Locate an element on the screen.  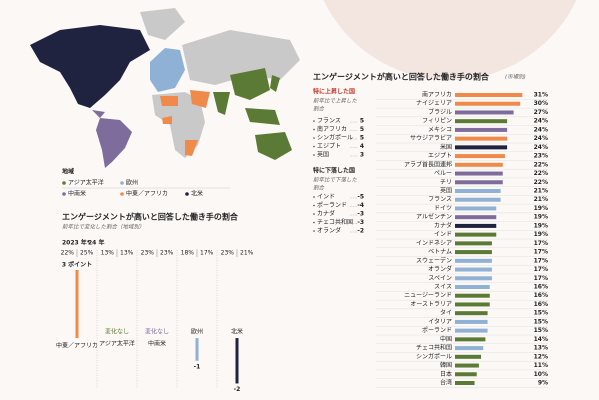
current-value: 23% is located at coordinates (167, 253).